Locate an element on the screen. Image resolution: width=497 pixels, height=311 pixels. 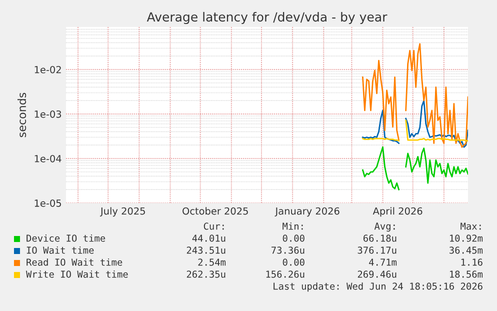
x-tick-label: January 2026 is located at coordinates (307, 212).